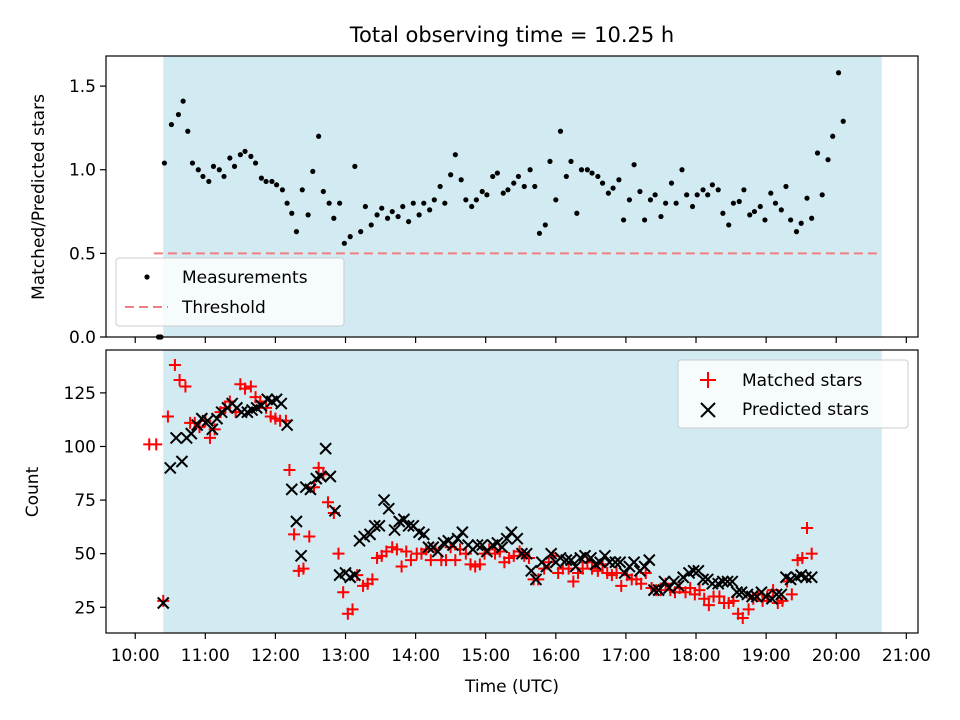 The width and height of the screenshot is (960, 720). I want to click on bottom-legend: Matched stars Predicted stars, so click(793, 394).